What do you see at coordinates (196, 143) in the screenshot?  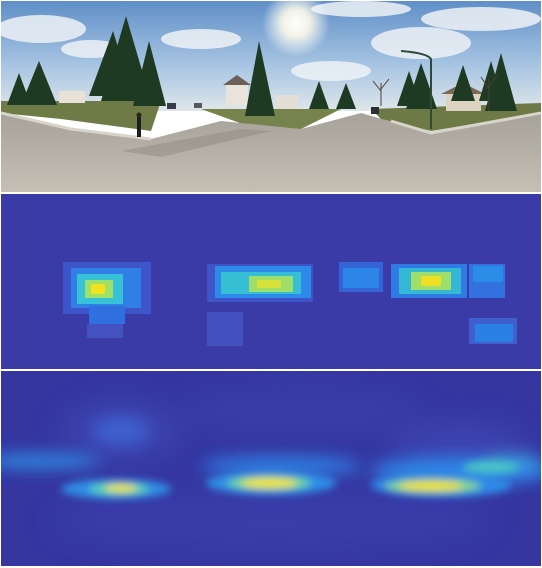 I see `tree-shadow` at bounding box center [196, 143].